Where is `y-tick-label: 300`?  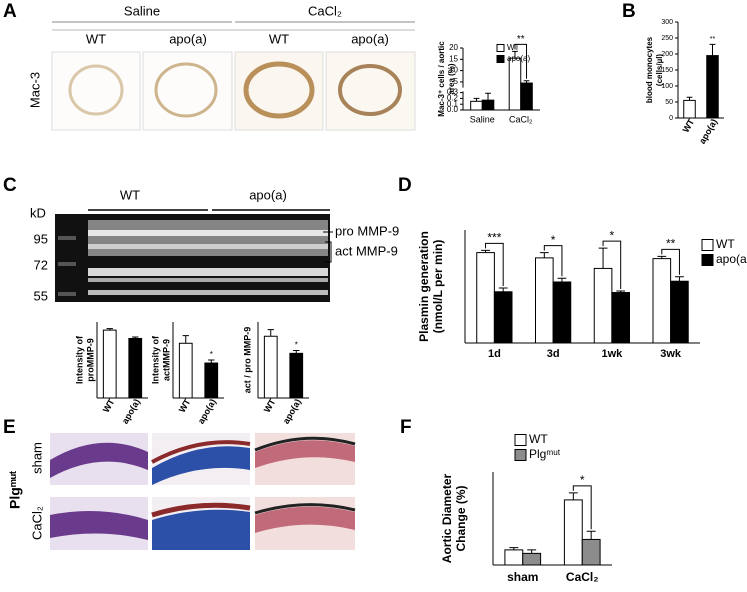 y-tick-label: 300 is located at coordinates (667, 22).